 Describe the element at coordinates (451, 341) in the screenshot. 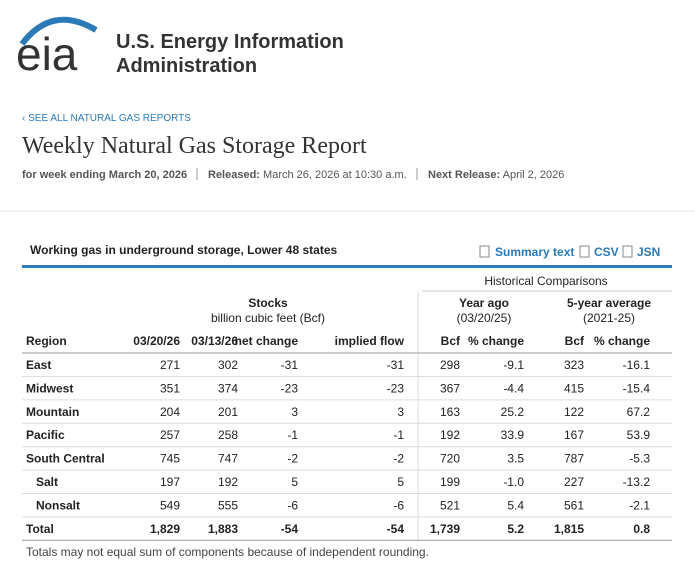

I see `column-header: Bcf` at that location.